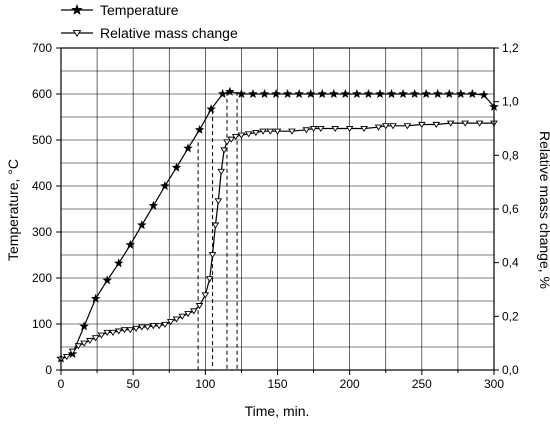 This screenshot has height=426, width=550. I want to click on y-left-tick-label: 600, so click(42, 94).